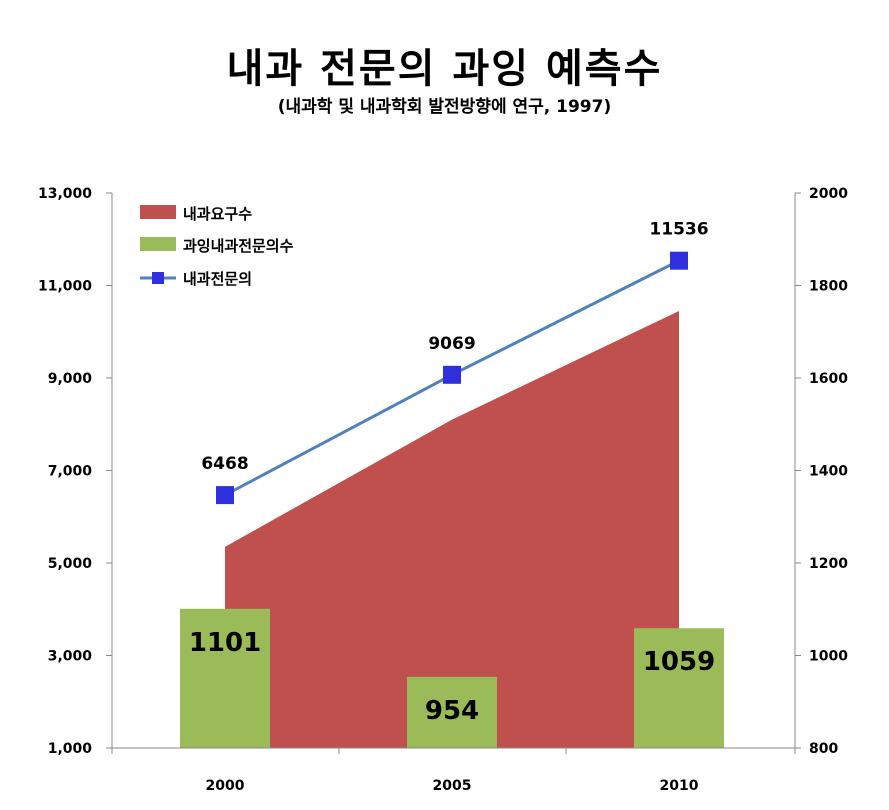 The width and height of the screenshot is (889, 810). I want to click on left-tick-label: 5,000, so click(70, 564).